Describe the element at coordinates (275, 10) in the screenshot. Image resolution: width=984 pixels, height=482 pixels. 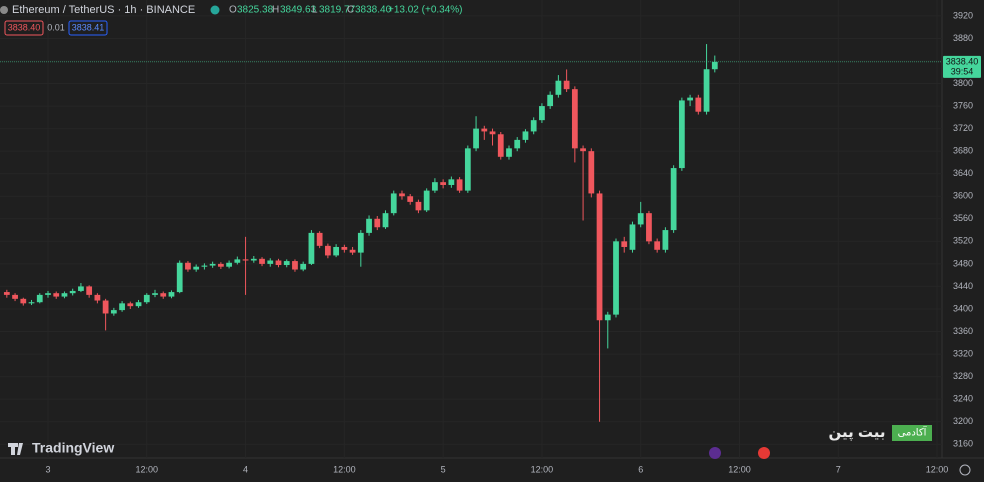
I see `legend-h-label: H` at that location.